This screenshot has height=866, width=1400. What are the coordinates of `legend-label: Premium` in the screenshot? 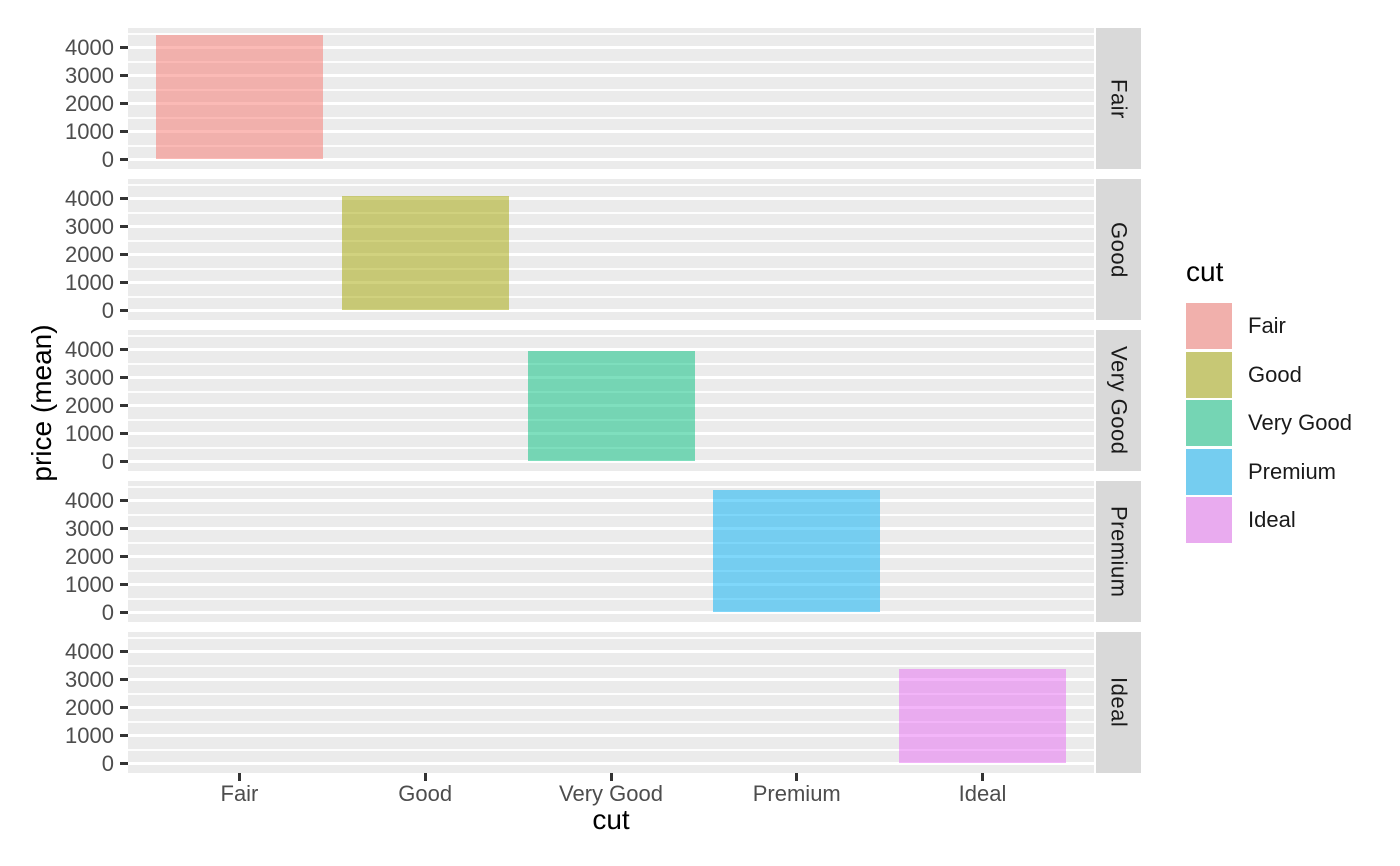 It's located at (1292, 471).